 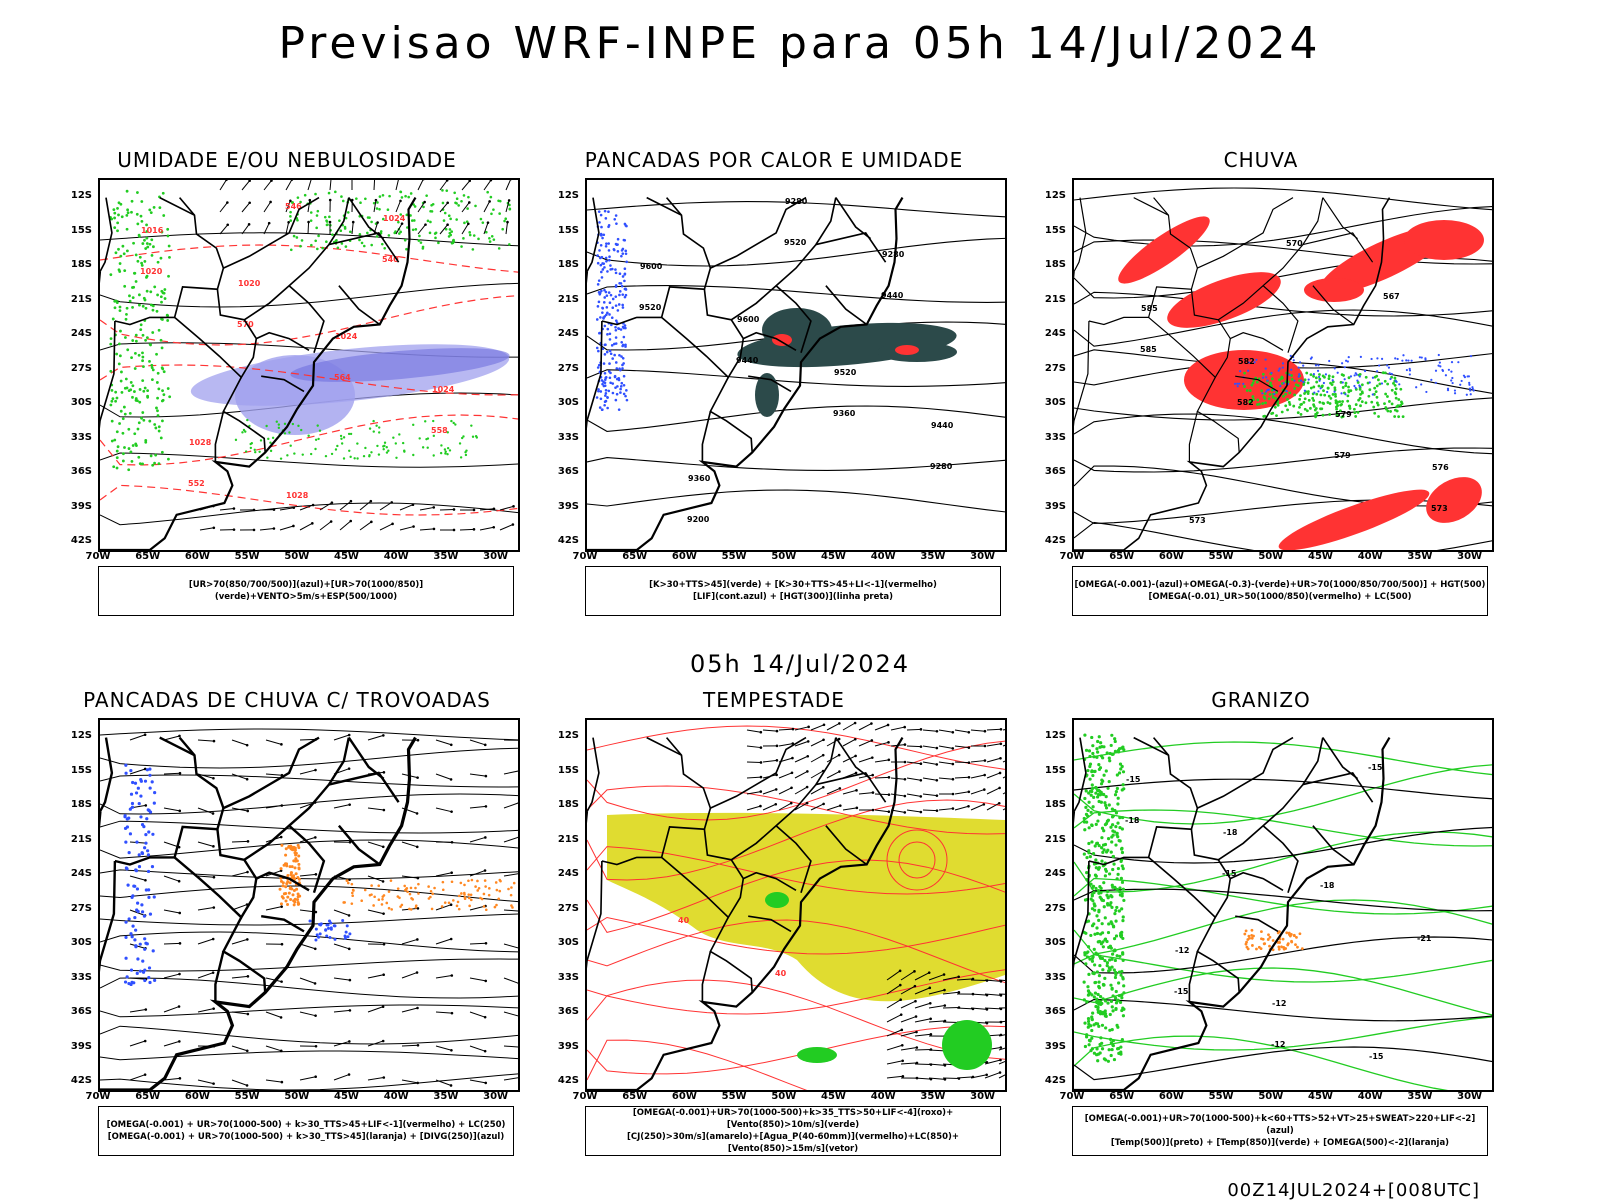 What do you see at coordinates (845, 372) in the screenshot?
I see `contour-label: 9520` at bounding box center [845, 372].